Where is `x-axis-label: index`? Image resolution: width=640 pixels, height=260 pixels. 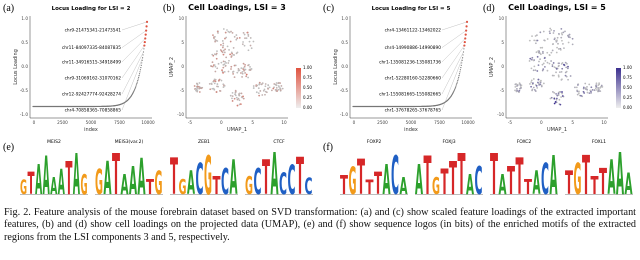 x-axis-label: index is located at coordinates (411, 130).